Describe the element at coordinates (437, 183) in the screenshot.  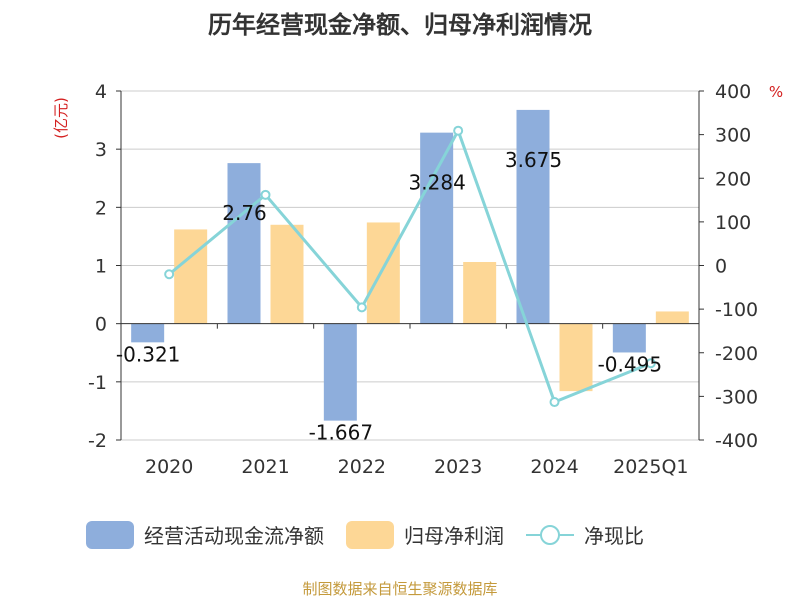
I see `cashflow-data-label: 3.284` at that location.